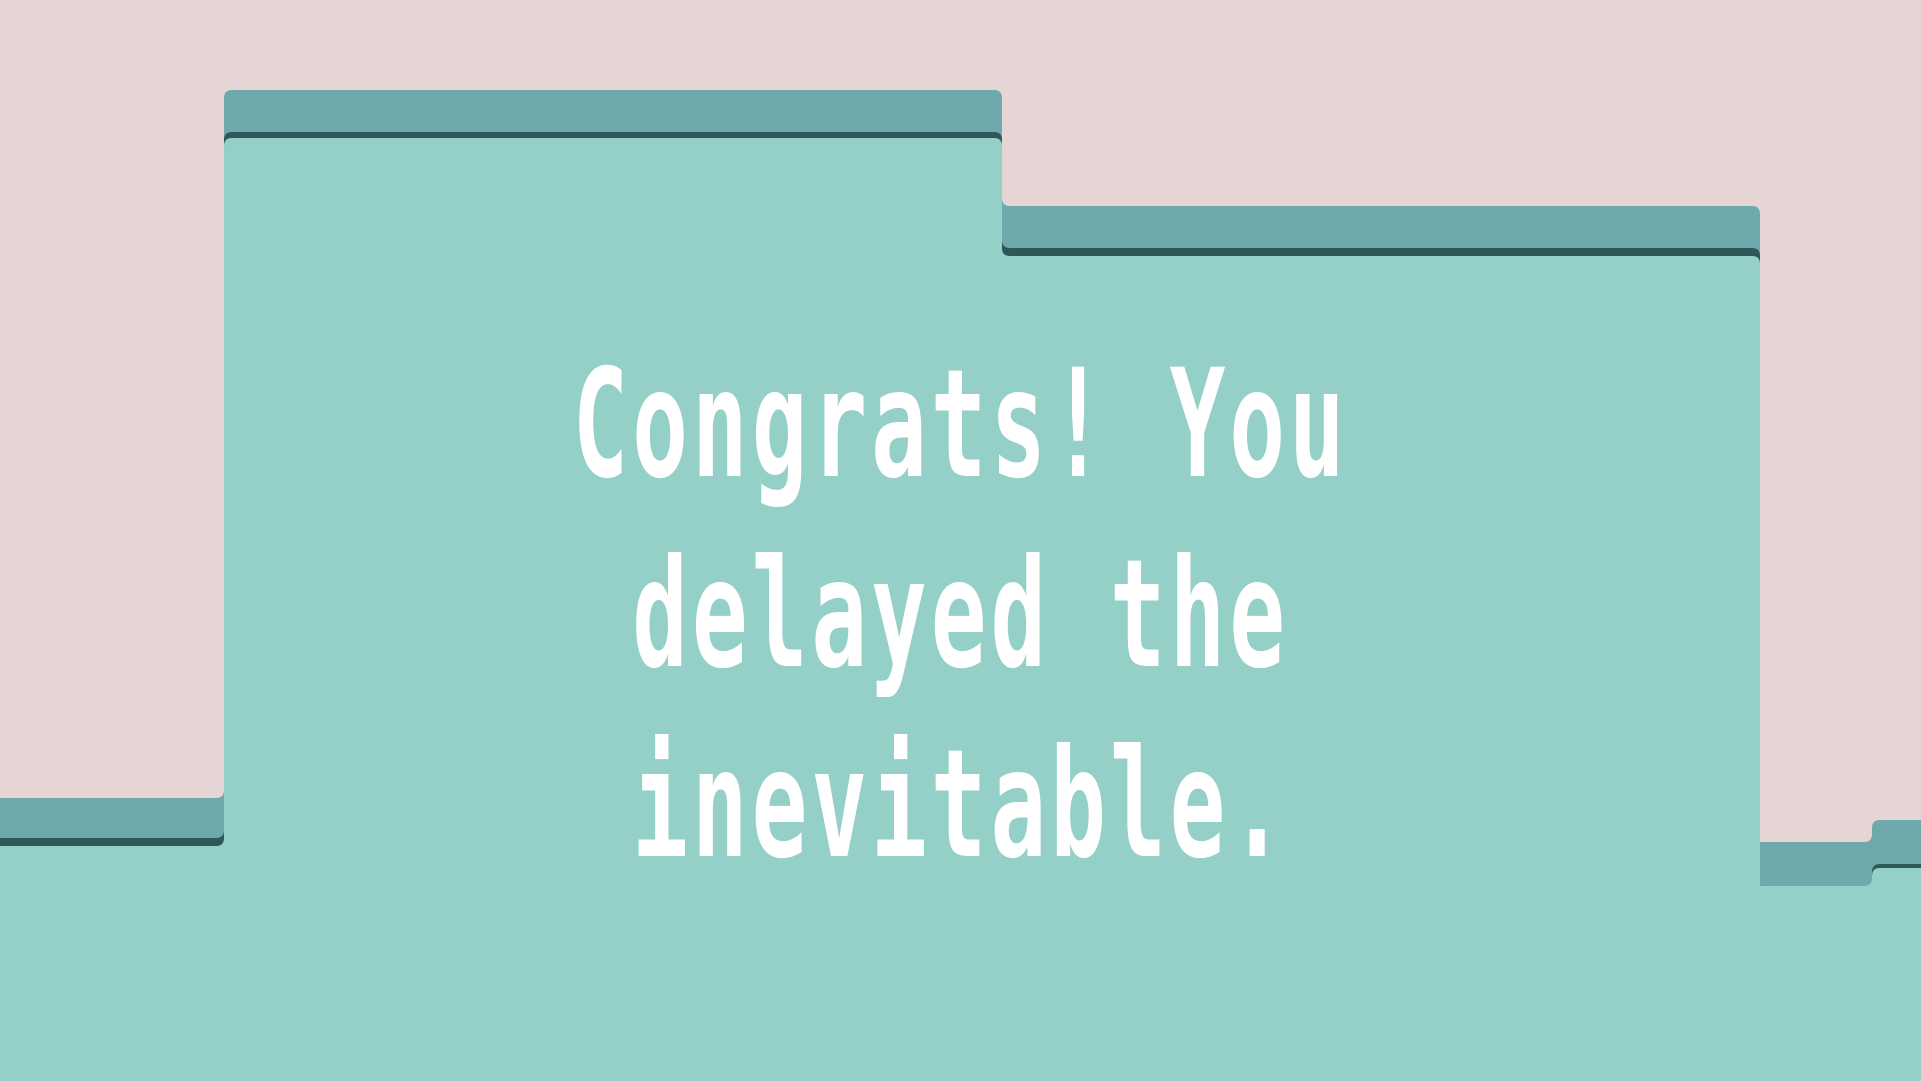 Image resolution: width=1921 pixels, height=1081 pixels. What do you see at coordinates (960, 805) in the screenshot?
I see `message-line-3: inevitable.` at bounding box center [960, 805].